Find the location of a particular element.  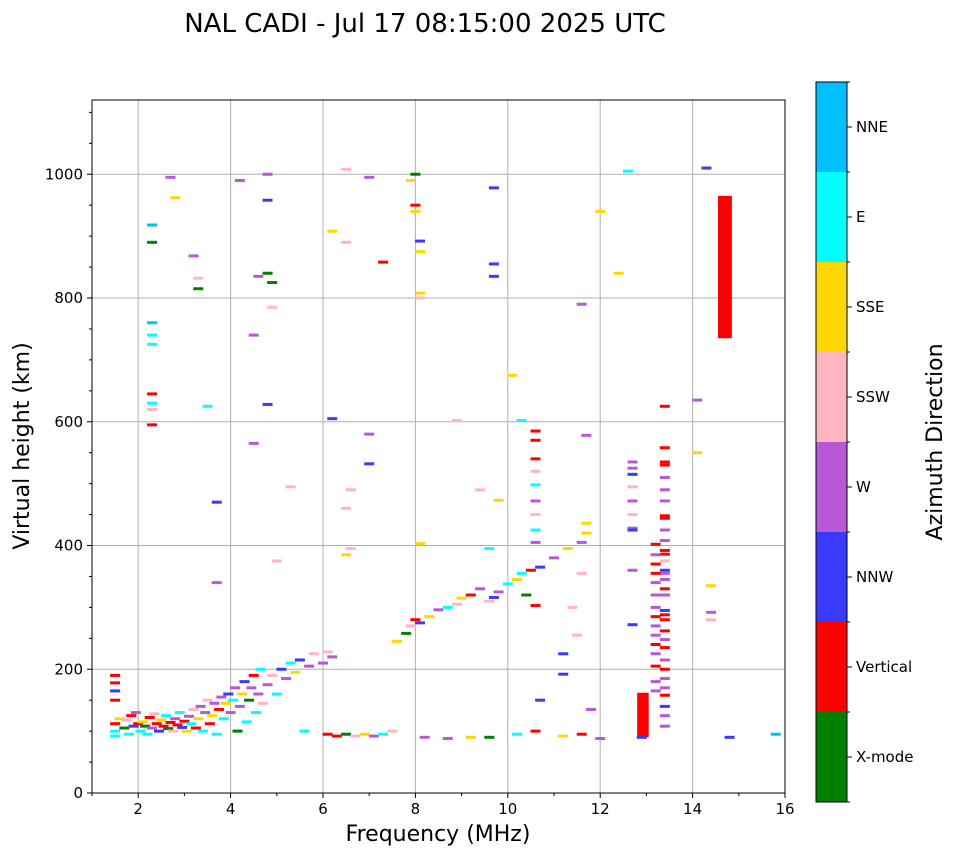

y-tick-label: 400 is located at coordinates (68, 546).